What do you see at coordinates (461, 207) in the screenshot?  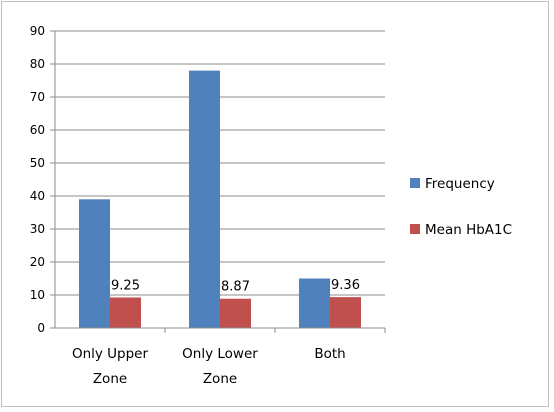 I see `legend: Frequency Mean HbA1C` at bounding box center [461, 207].